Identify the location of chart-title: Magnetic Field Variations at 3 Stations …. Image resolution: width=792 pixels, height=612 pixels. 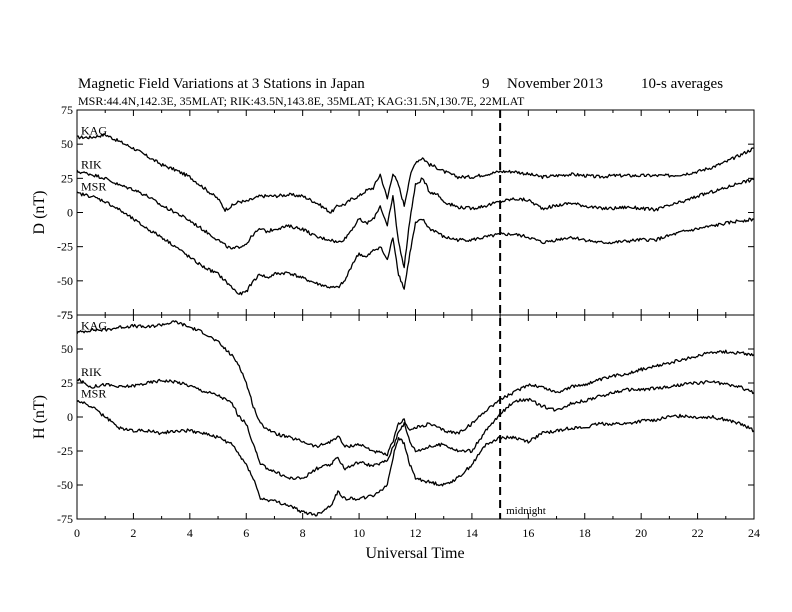
(221, 84).